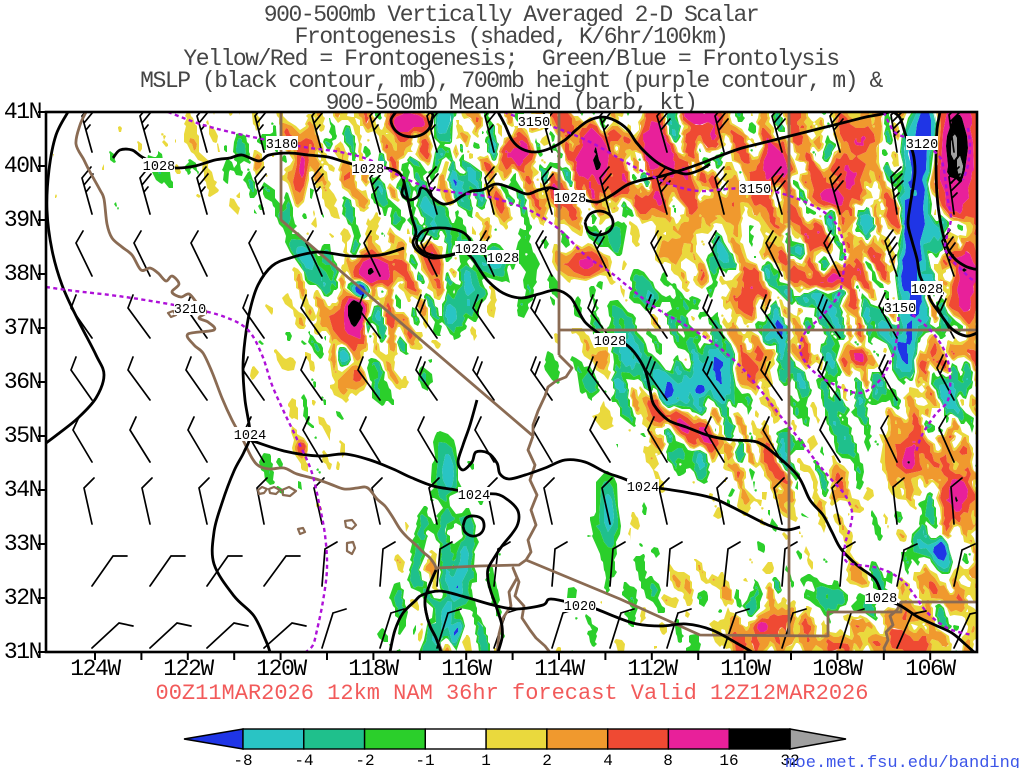  Describe the element at coordinates (282, 145) in the screenshot. I see `svg-text: 3180` at that location.